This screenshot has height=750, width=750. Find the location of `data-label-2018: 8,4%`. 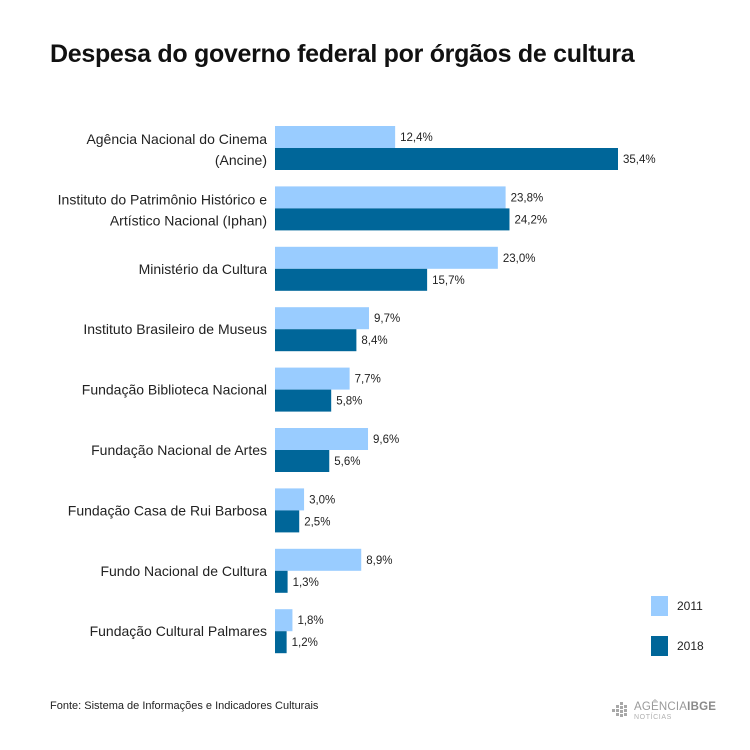

data-label-2018: 8,4% is located at coordinates (374, 341).